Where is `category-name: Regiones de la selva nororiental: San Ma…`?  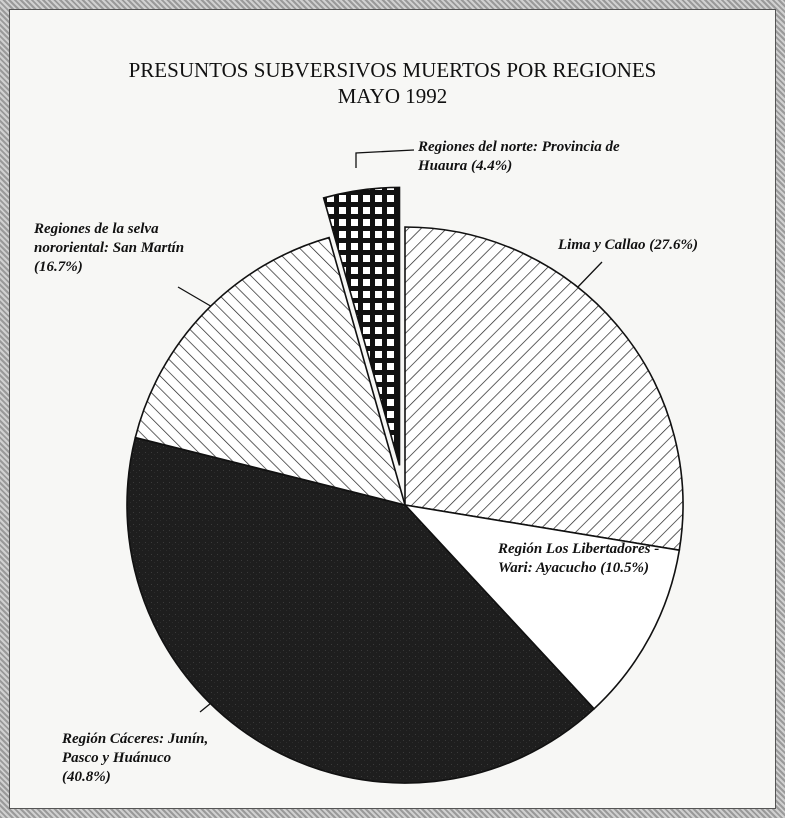 category-name: Regiones de la selva nororiental: San Ma… is located at coordinates (109, 238).